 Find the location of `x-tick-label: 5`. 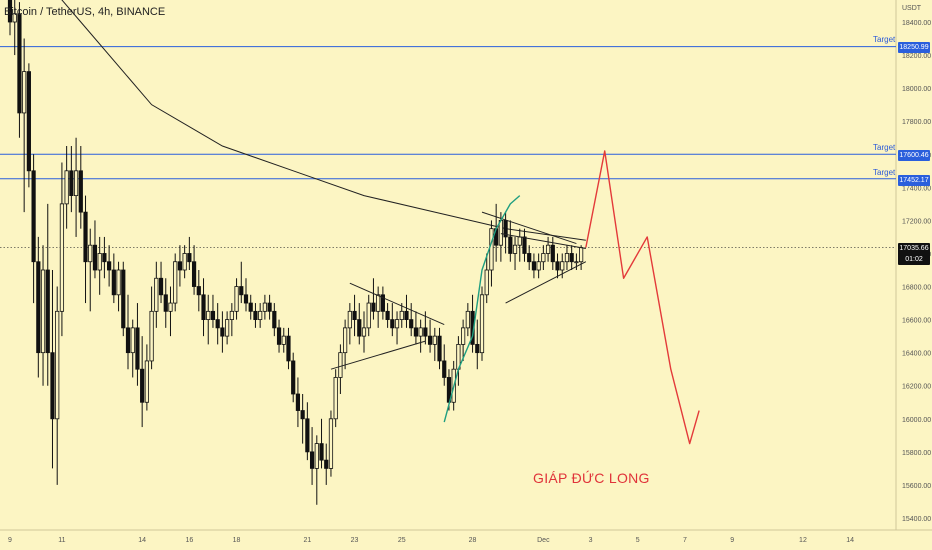

x-tick-label: 5 is located at coordinates (638, 540).